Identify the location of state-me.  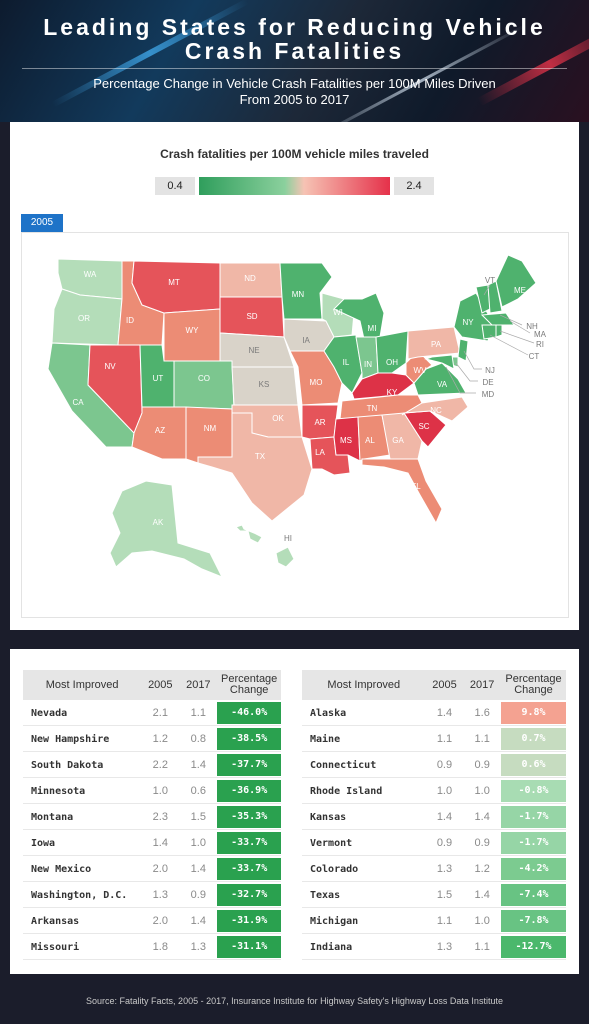
(516, 281).